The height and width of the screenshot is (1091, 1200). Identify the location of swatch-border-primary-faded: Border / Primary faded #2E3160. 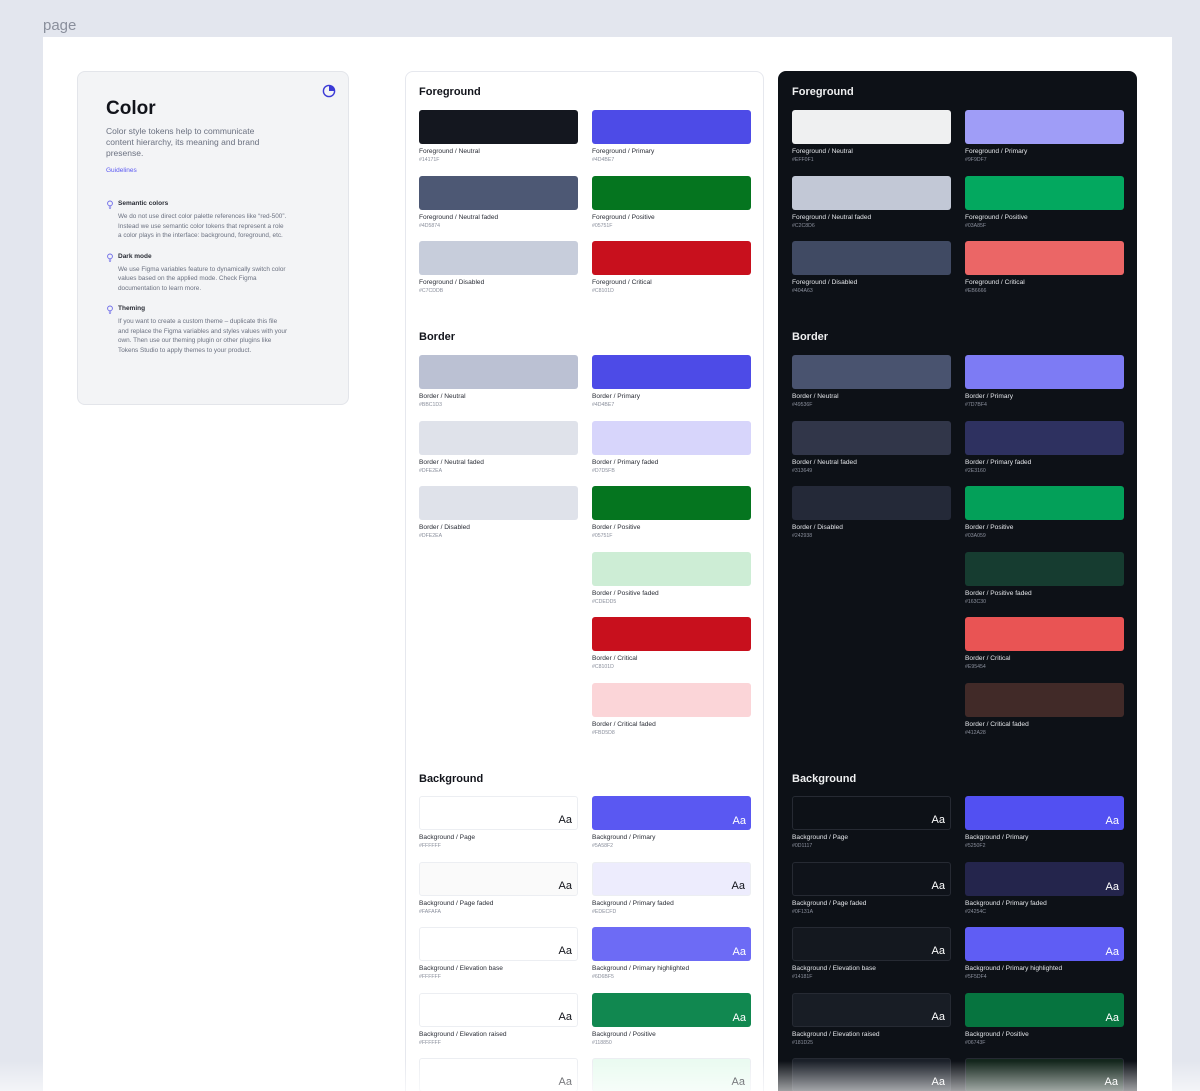
(1045, 447).